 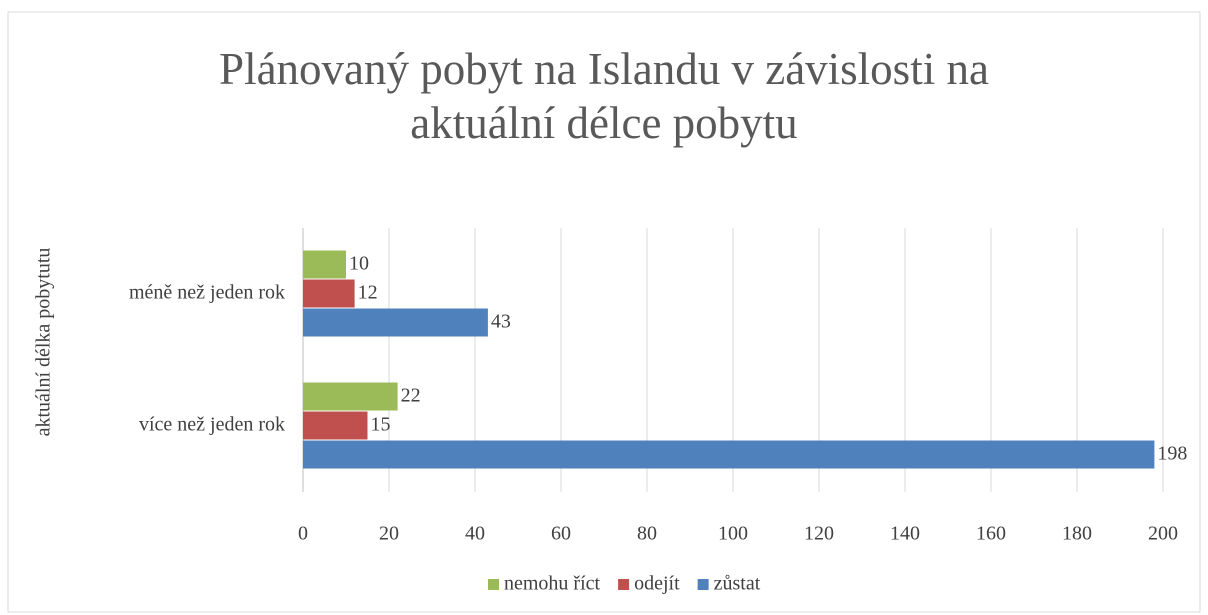 What do you see at coordinates (501, 322) in the screenshot?
I see `data-label: 43` at bounding box center [501, 322].